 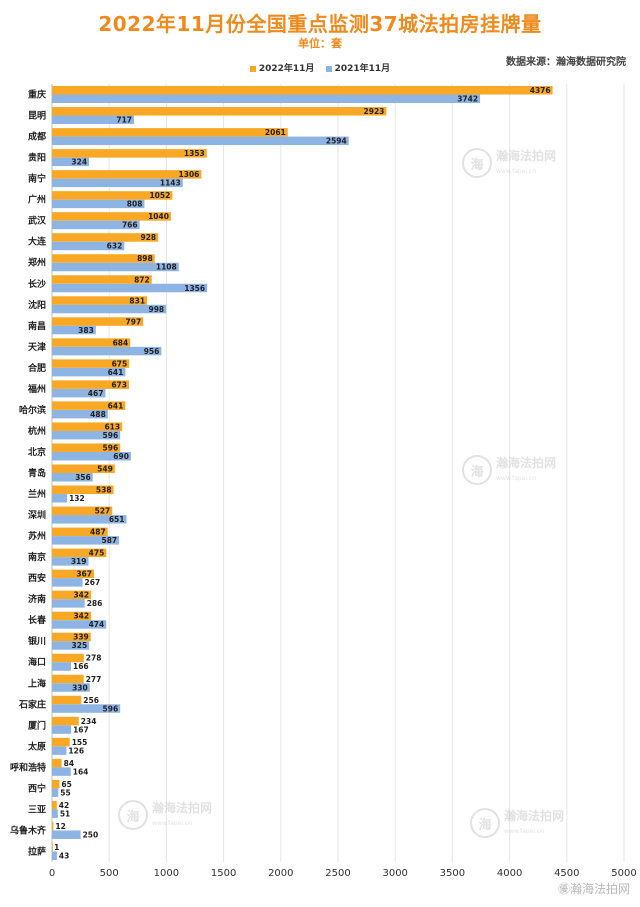 I want to click on data-label-2022: 831, so click(x=137, y=300).